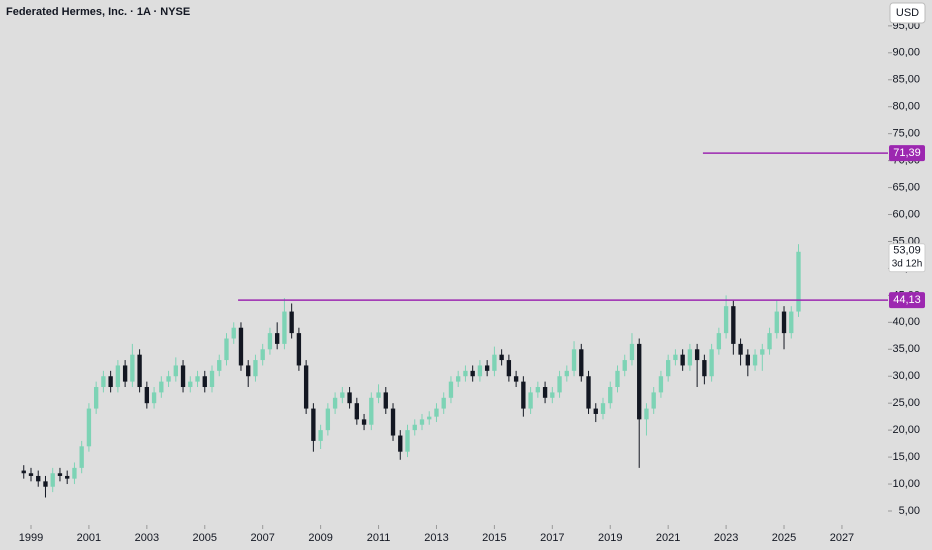  I want to click on chart-title: Federated Hermes, Inc. · 1A · NYSE, so click(98, 12).